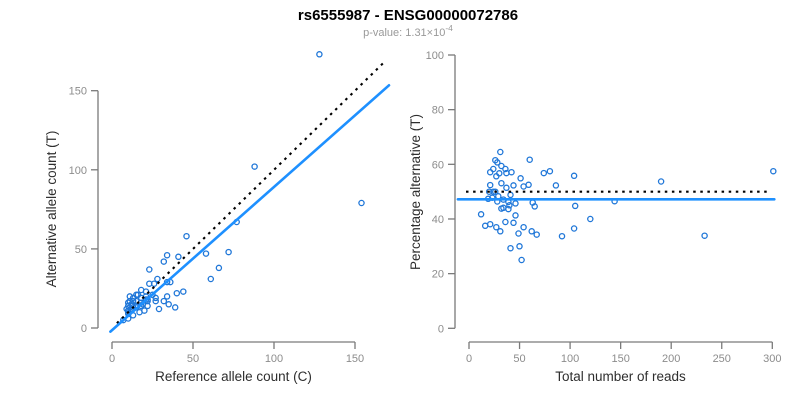  I want to click on y-tick-label: 150, so click(78, 92).